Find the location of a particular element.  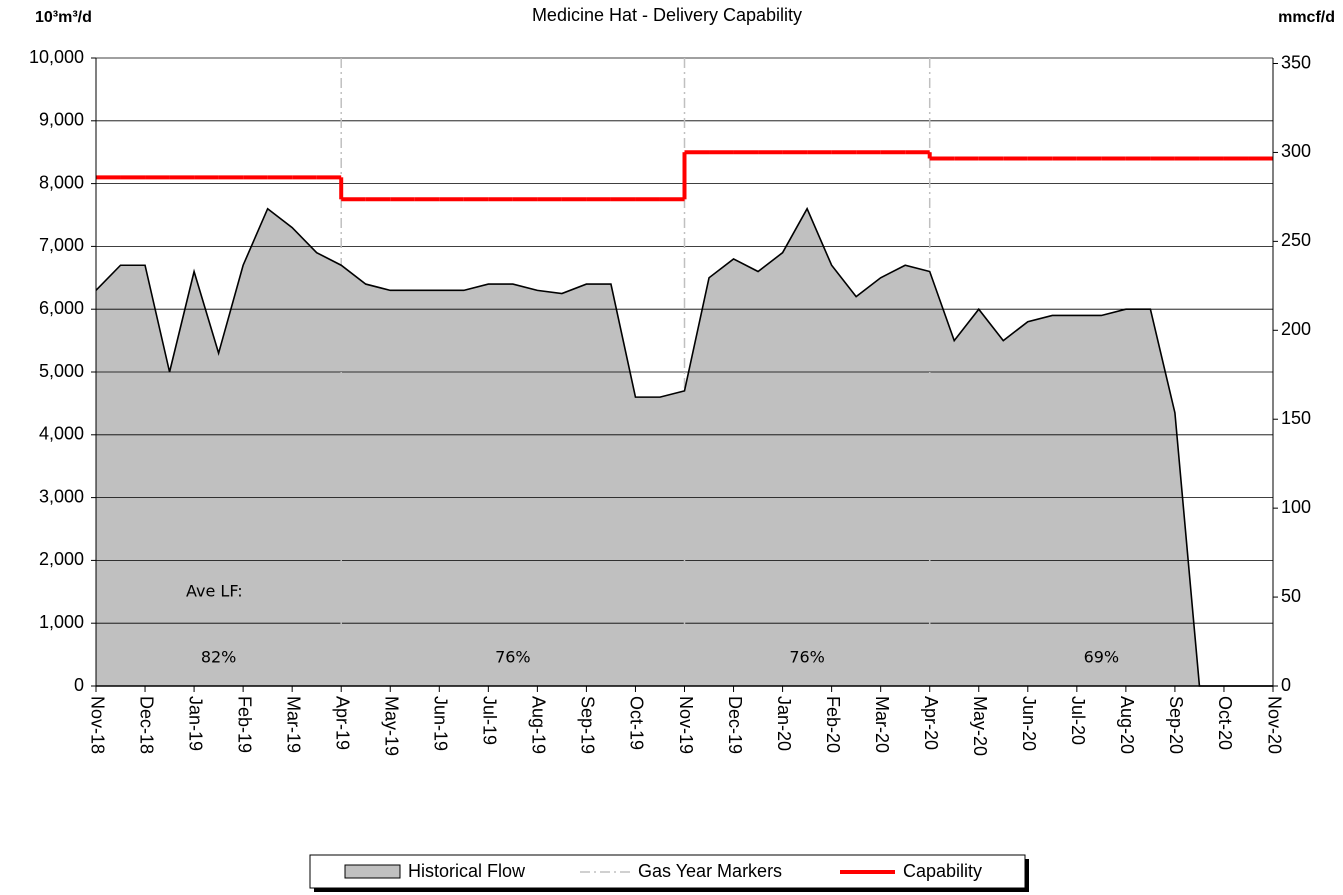

legend-box is located at coordinates (667, 871).